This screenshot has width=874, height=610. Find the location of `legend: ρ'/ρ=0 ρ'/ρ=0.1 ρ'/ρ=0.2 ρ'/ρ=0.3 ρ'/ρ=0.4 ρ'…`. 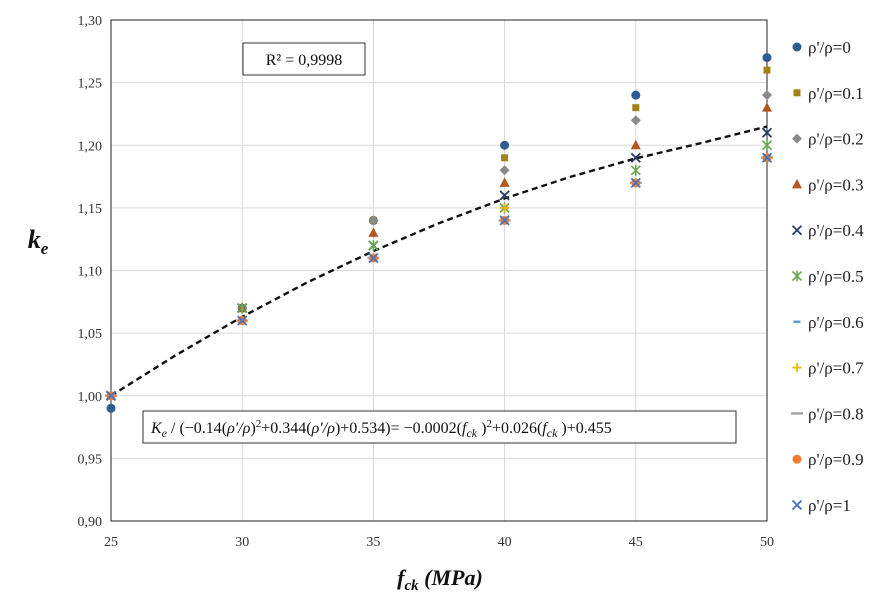

legend: ρ'/ρ=0 ρ'/ρ=0.1 ρ'/ρ=0.2 ρ'/ρ=0.3 ρ'/ρ=0.4 ρ'… is located at coordinates (827, 276).